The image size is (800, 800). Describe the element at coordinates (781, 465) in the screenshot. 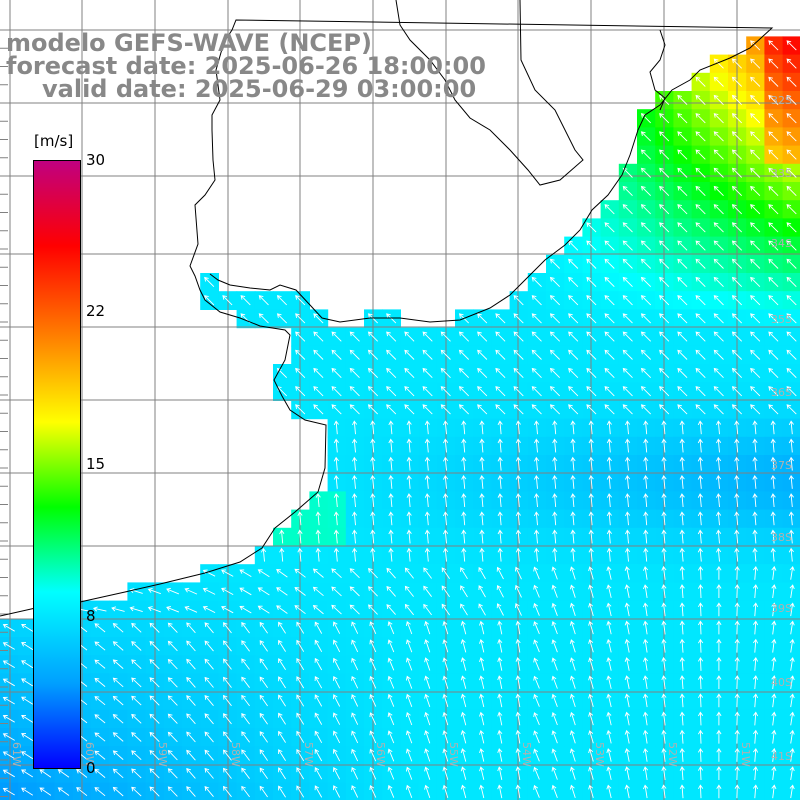

I see `latitude-label: 37S` at that location.